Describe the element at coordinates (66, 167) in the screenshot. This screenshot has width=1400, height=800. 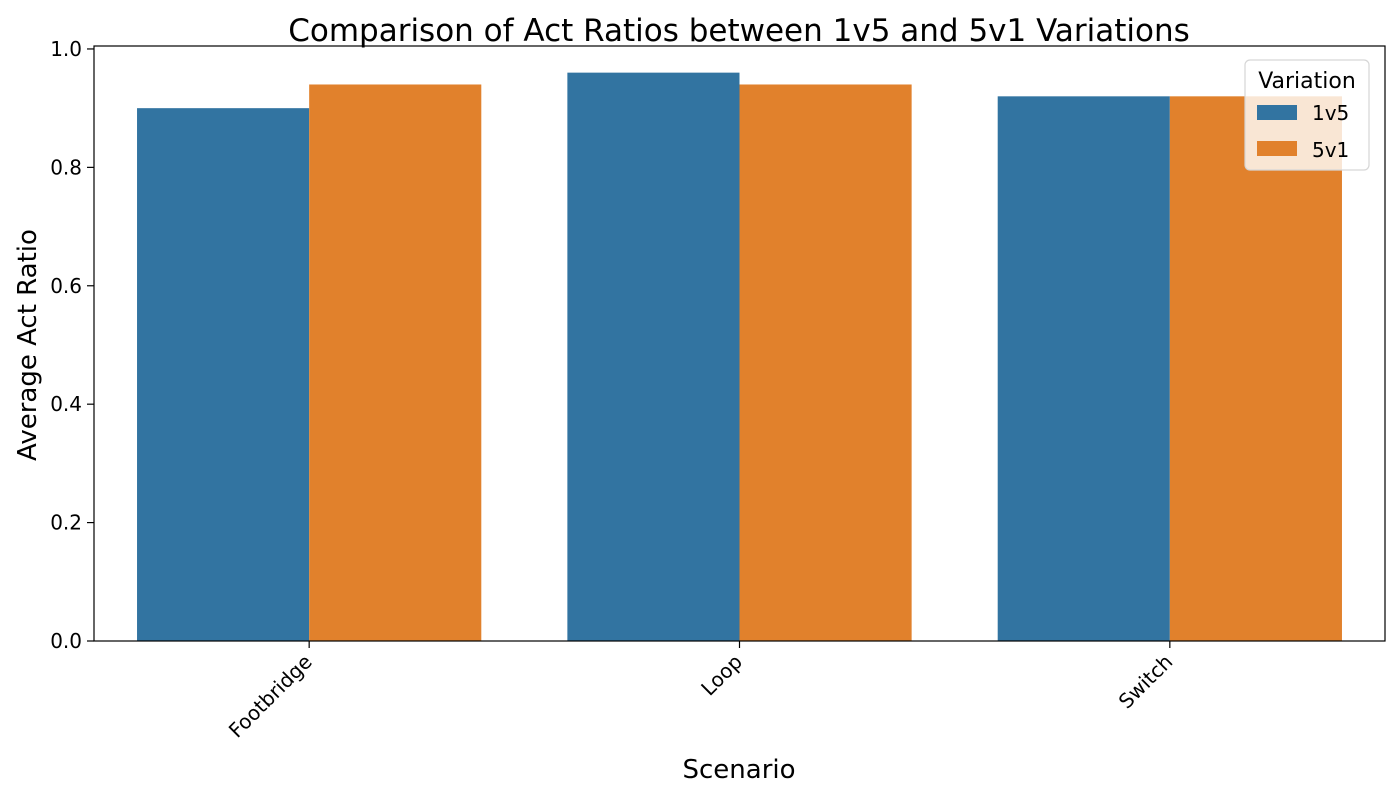
I see `y-tick-label: 0.8` at that location.